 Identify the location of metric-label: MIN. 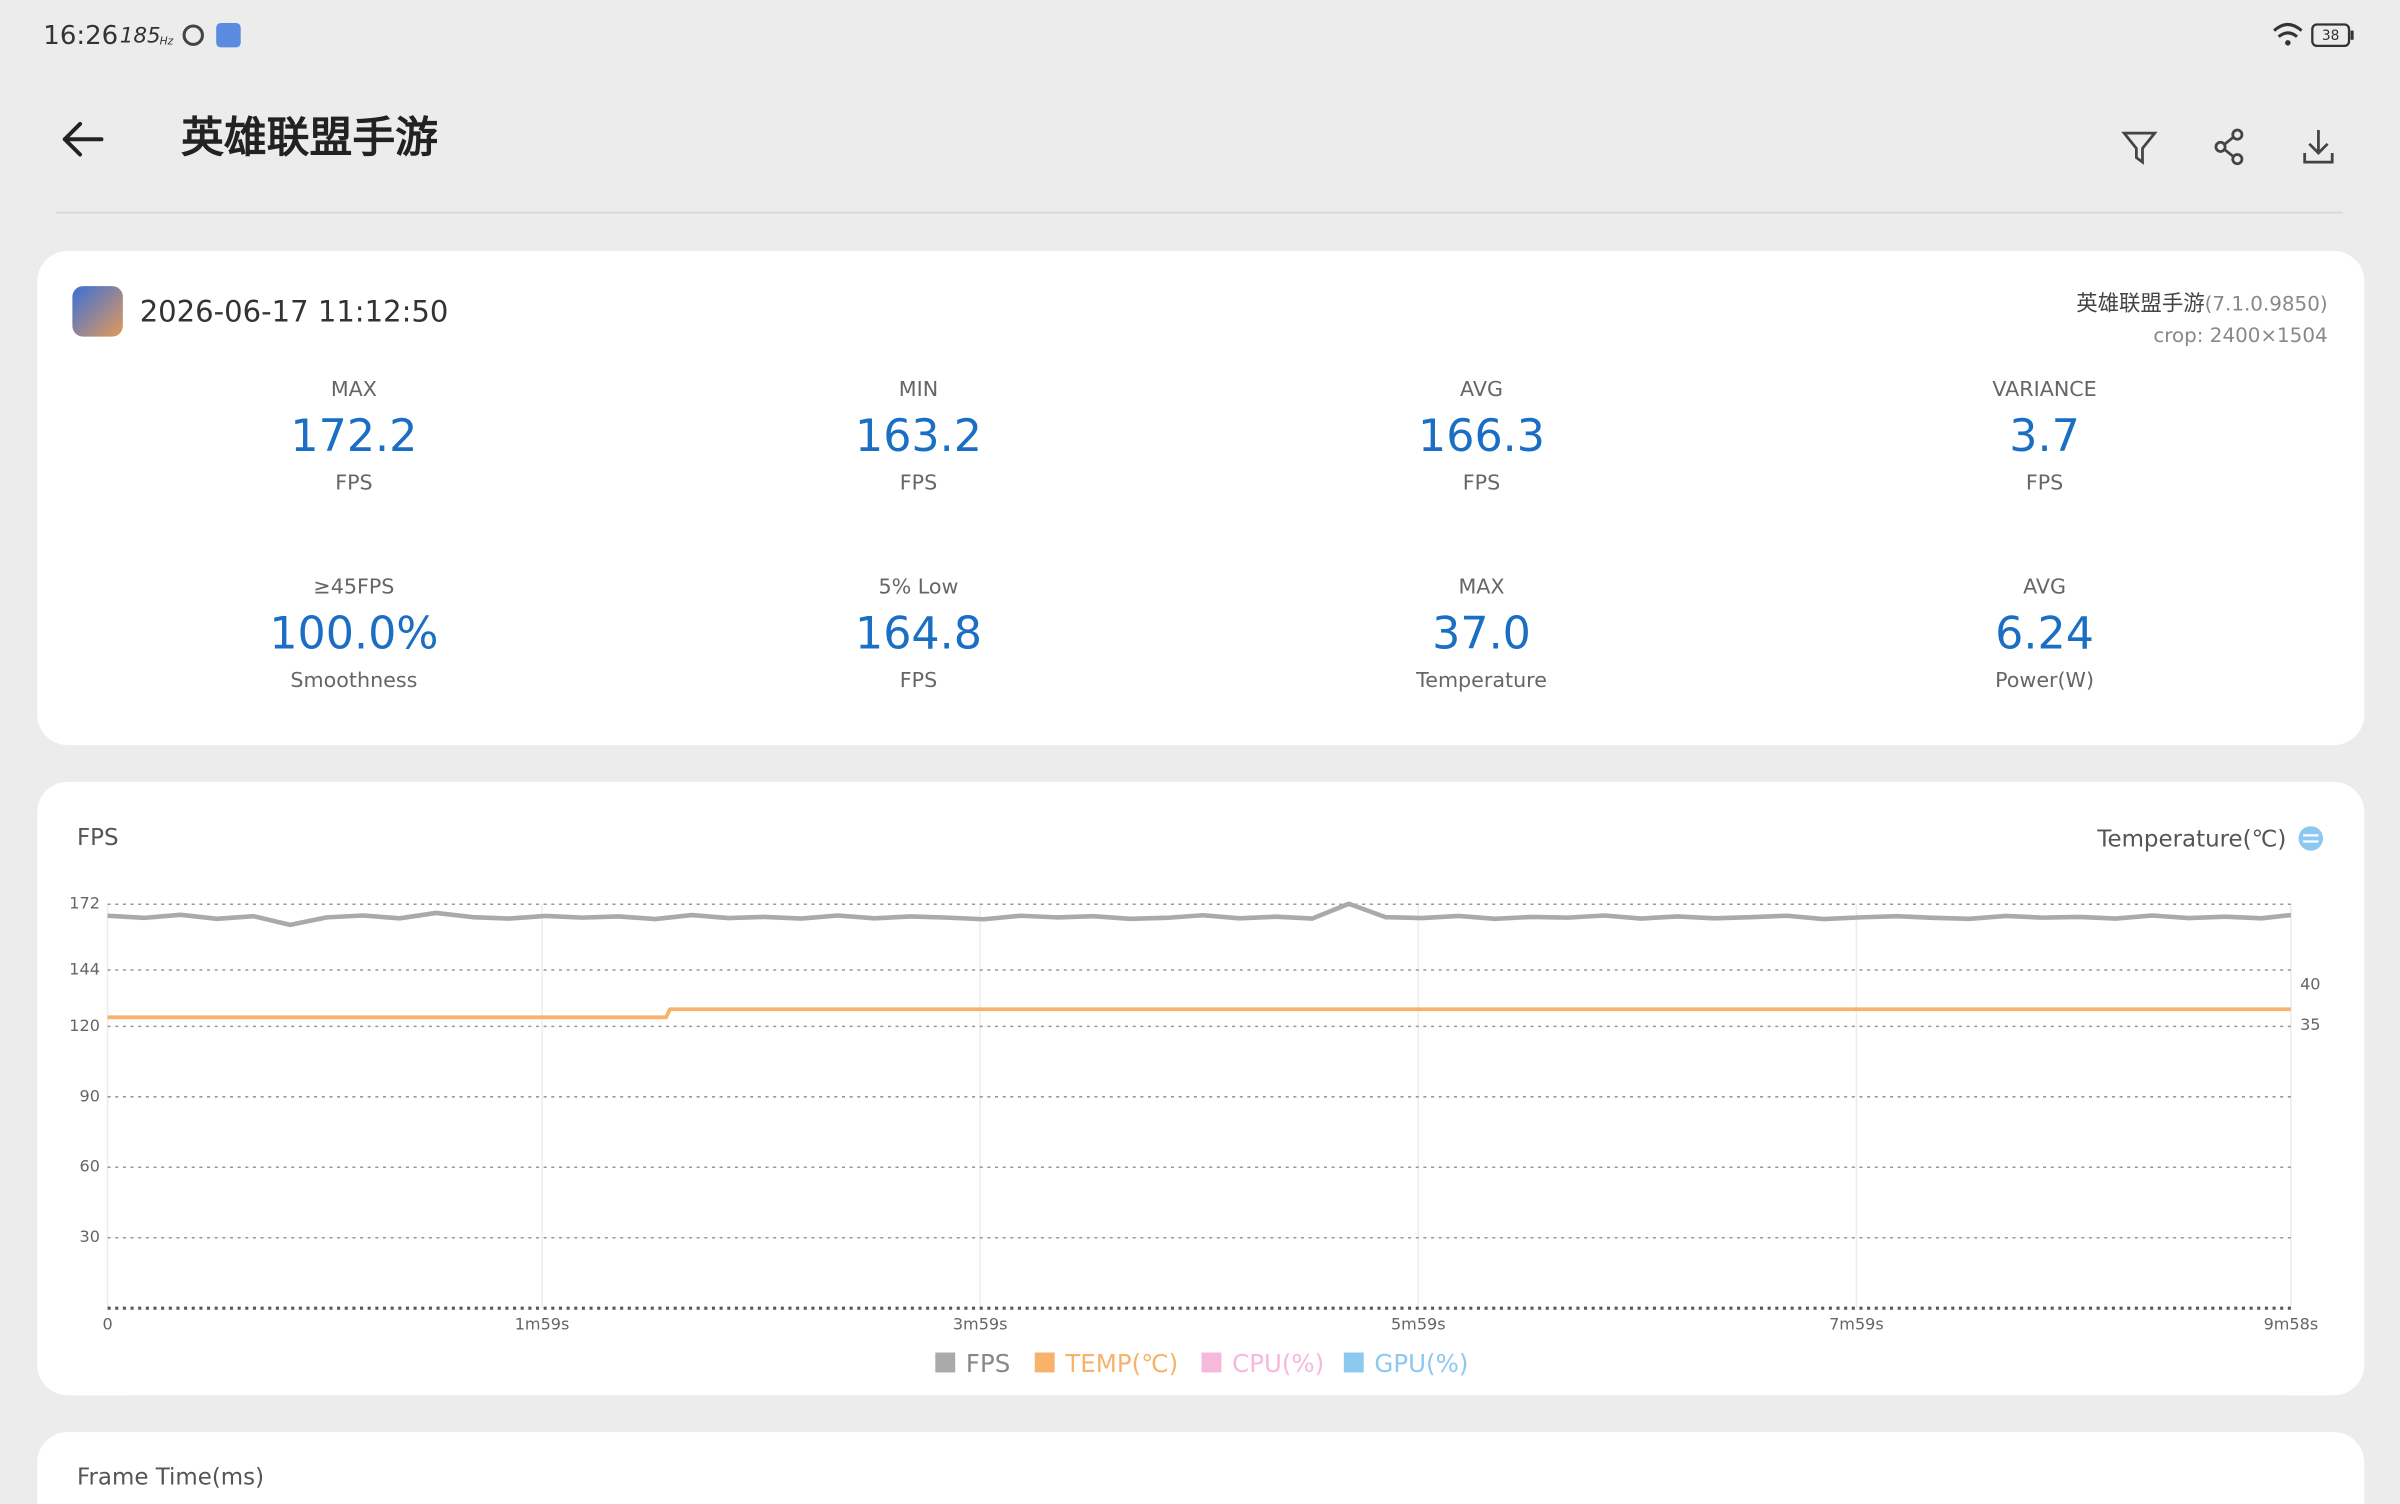
(918, 389).